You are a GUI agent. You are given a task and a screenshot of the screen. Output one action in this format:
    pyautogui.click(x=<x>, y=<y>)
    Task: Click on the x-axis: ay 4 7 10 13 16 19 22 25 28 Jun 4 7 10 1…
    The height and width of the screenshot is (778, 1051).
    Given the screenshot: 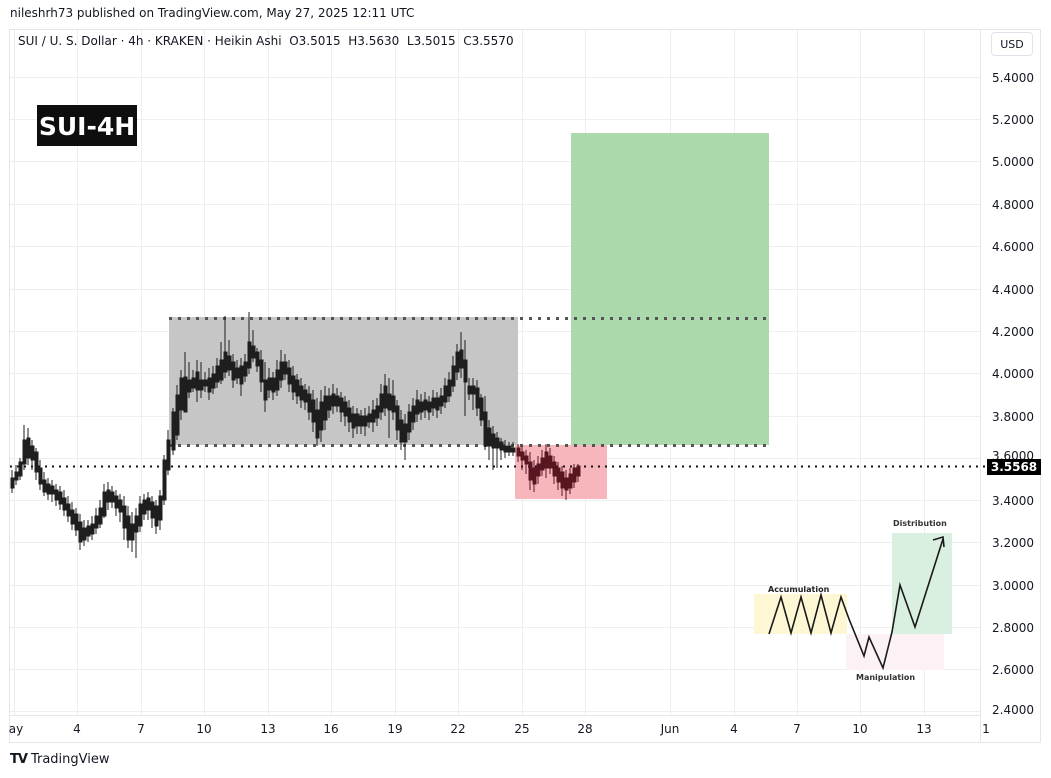 What is the action you would take?
    pyautogui.click(x=499, y=729)
    